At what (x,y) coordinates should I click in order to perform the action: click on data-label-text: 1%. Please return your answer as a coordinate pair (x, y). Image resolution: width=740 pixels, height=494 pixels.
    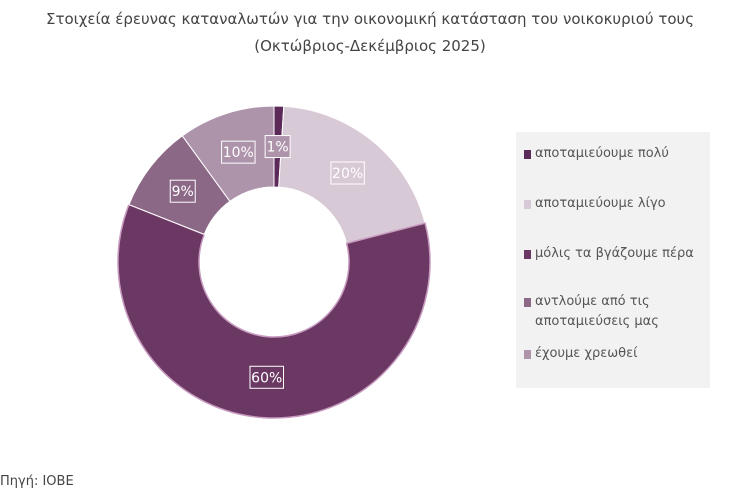
    Looking at the image, I should click on (278, 148).